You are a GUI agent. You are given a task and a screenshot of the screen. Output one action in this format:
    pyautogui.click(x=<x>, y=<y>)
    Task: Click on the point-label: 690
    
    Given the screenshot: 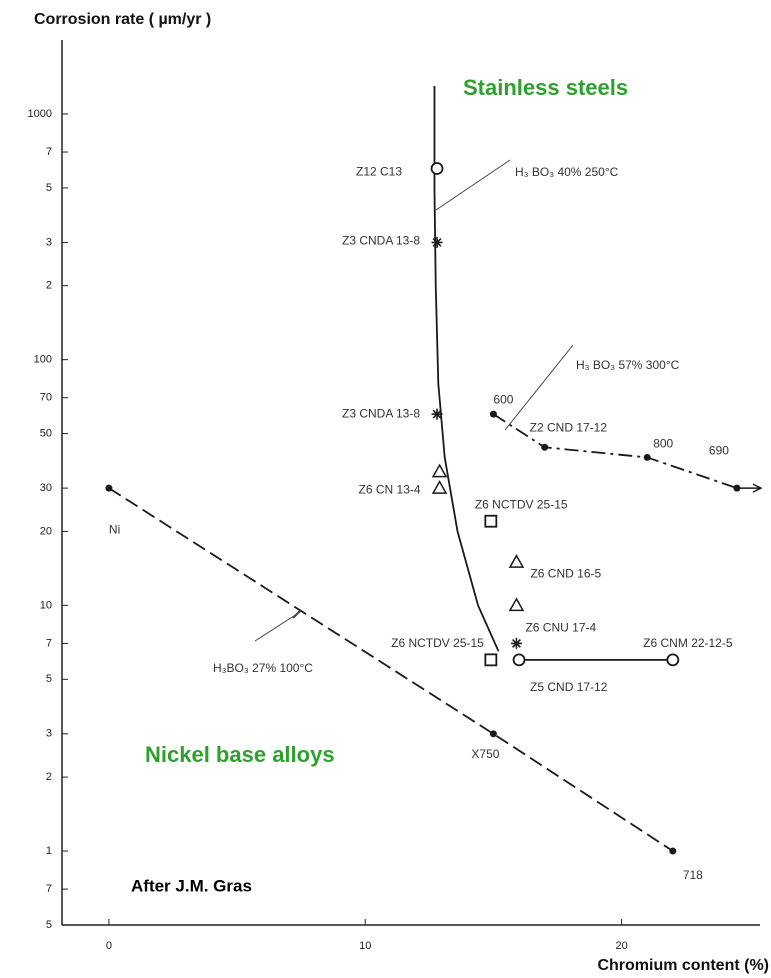 What is the action you would take?
    pyautogui.click(x=719, y=450)
    